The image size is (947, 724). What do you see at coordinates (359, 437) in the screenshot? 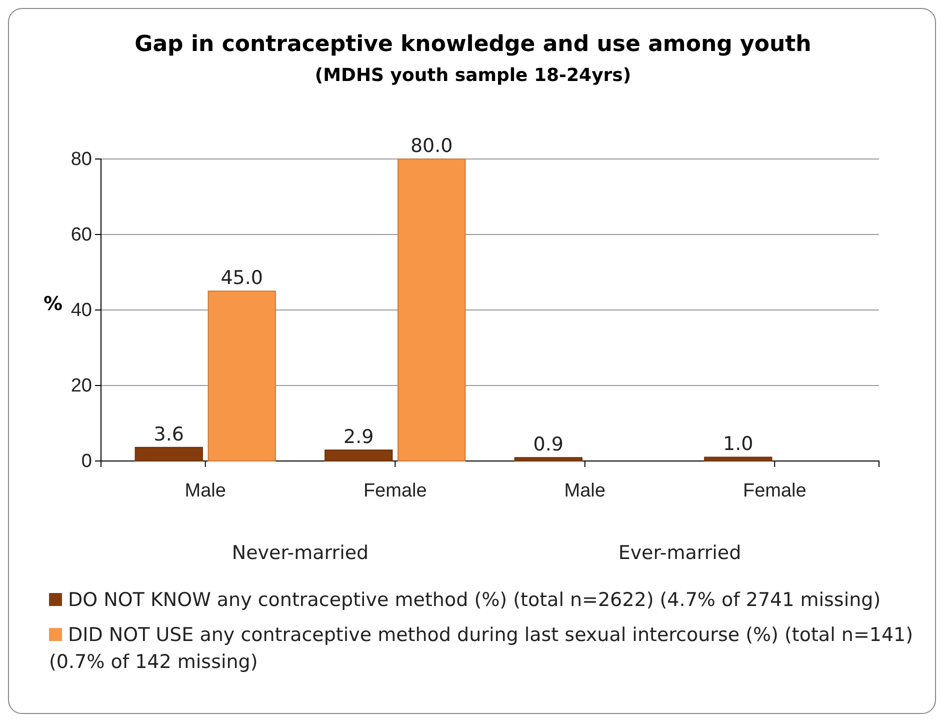
I see `text: 2.9` at bounding box center [359, 437].